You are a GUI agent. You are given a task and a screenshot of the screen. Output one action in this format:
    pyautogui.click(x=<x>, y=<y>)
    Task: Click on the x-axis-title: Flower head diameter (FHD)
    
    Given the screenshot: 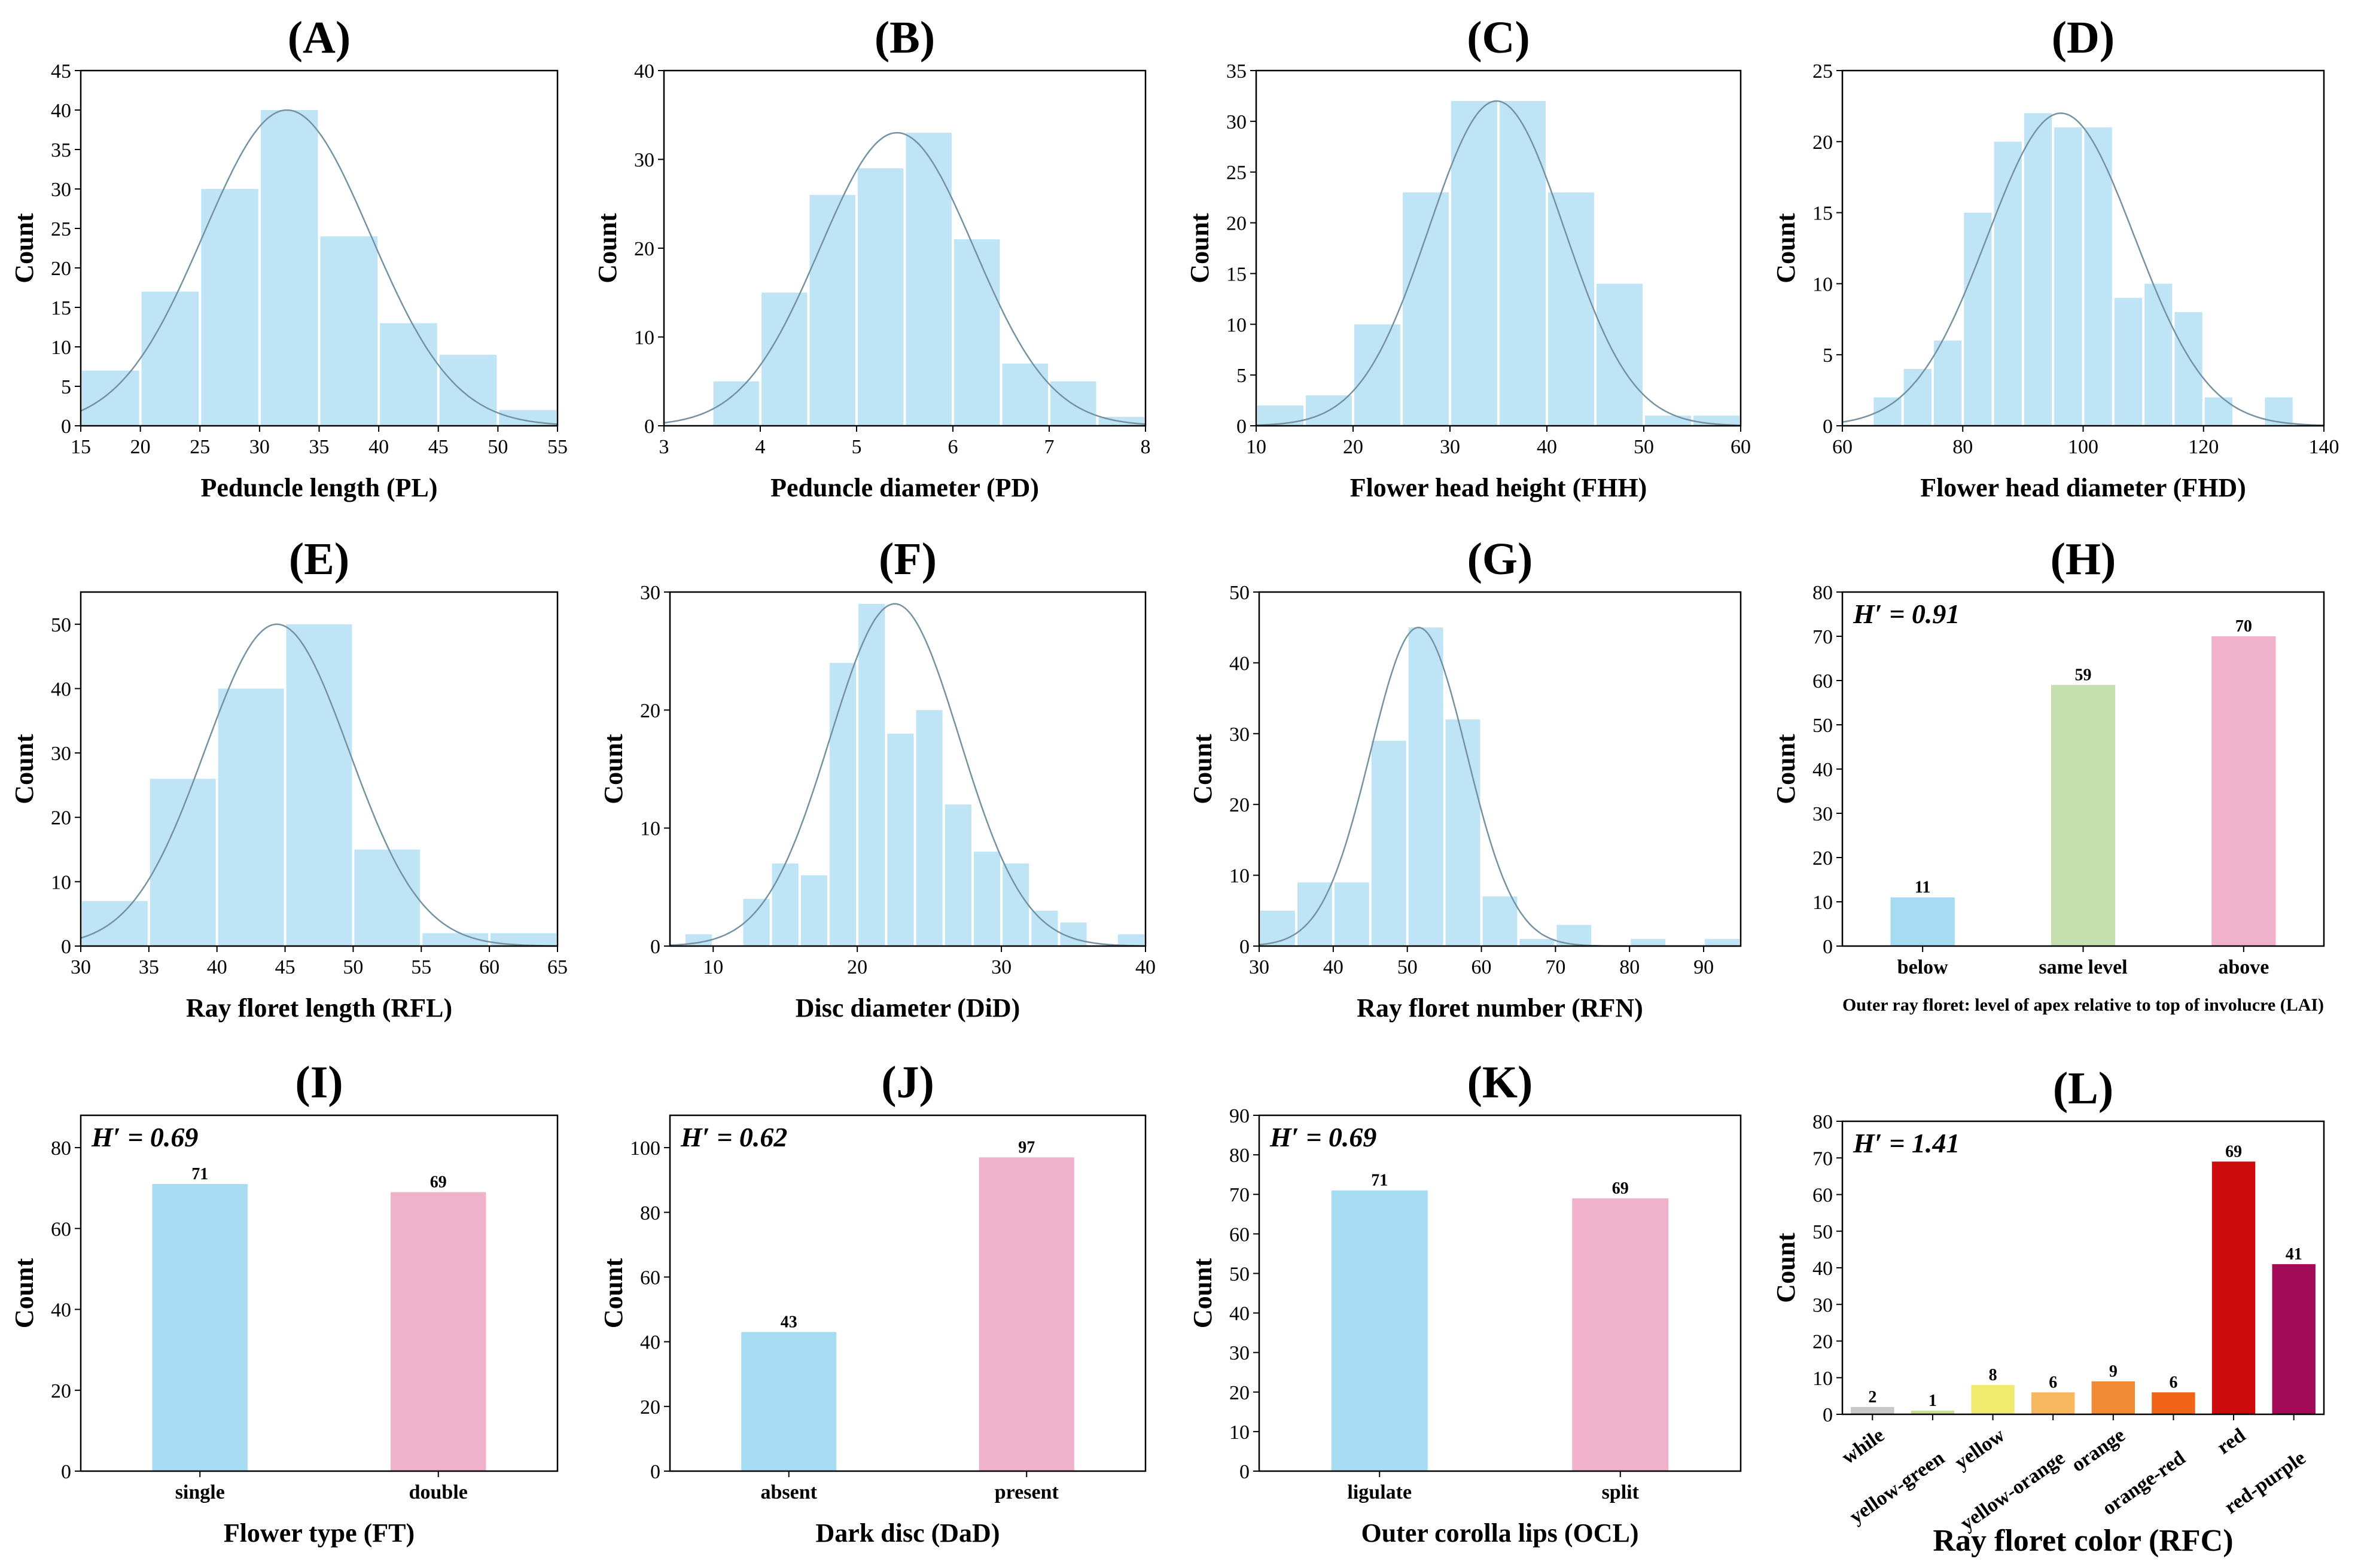 What is the action you would take?
    pyautogui.click(x=2083, y=487)
    